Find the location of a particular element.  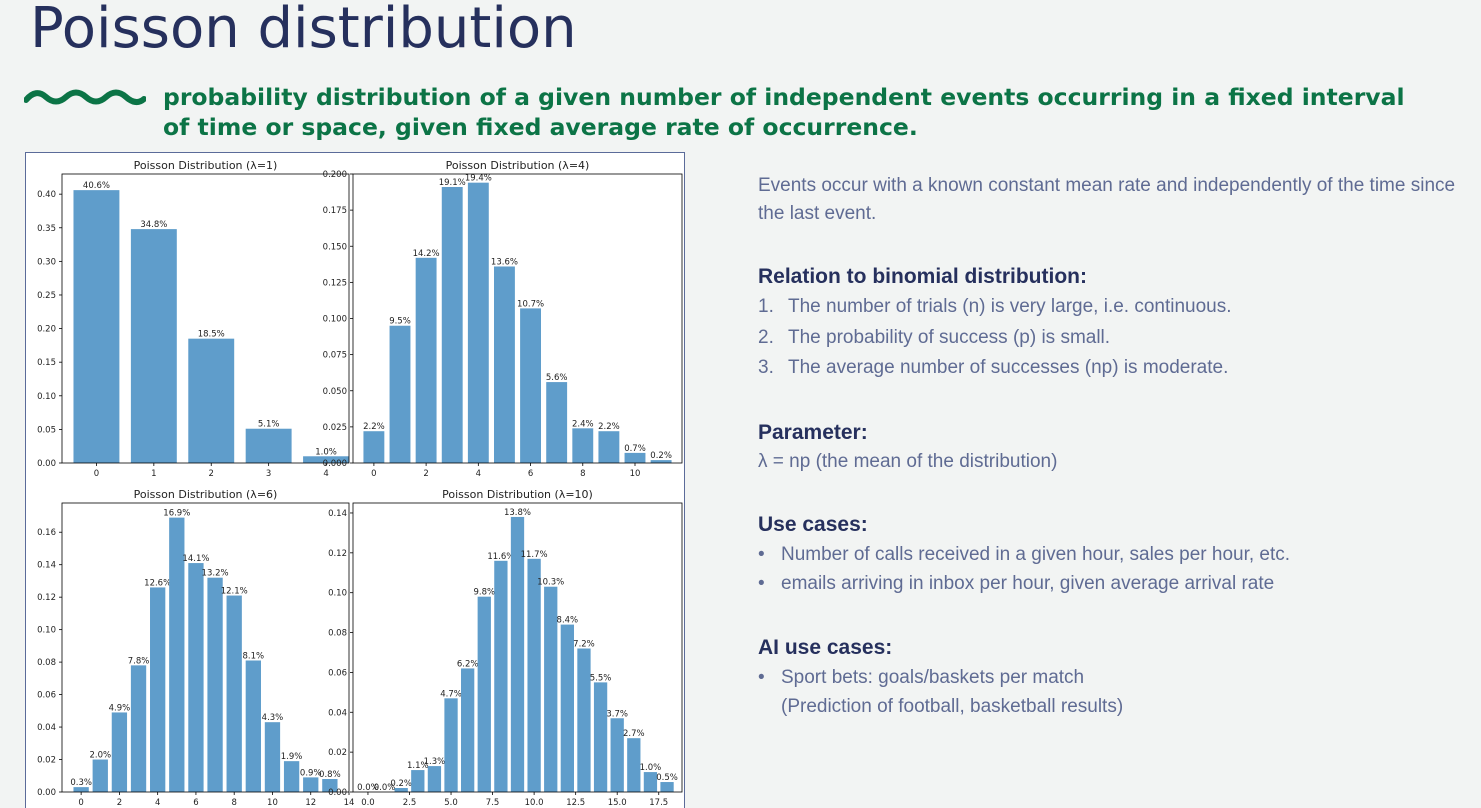

bar-label: 8.4% is located at coordinates (568, 621).